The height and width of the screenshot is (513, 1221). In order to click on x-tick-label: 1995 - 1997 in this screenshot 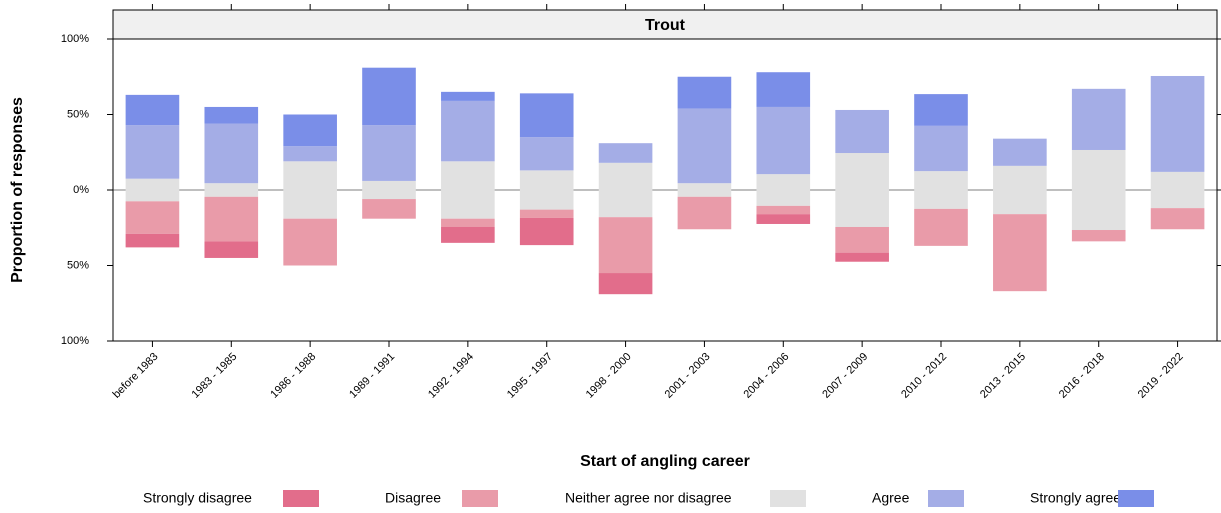, I will do `click(530, 376)`.